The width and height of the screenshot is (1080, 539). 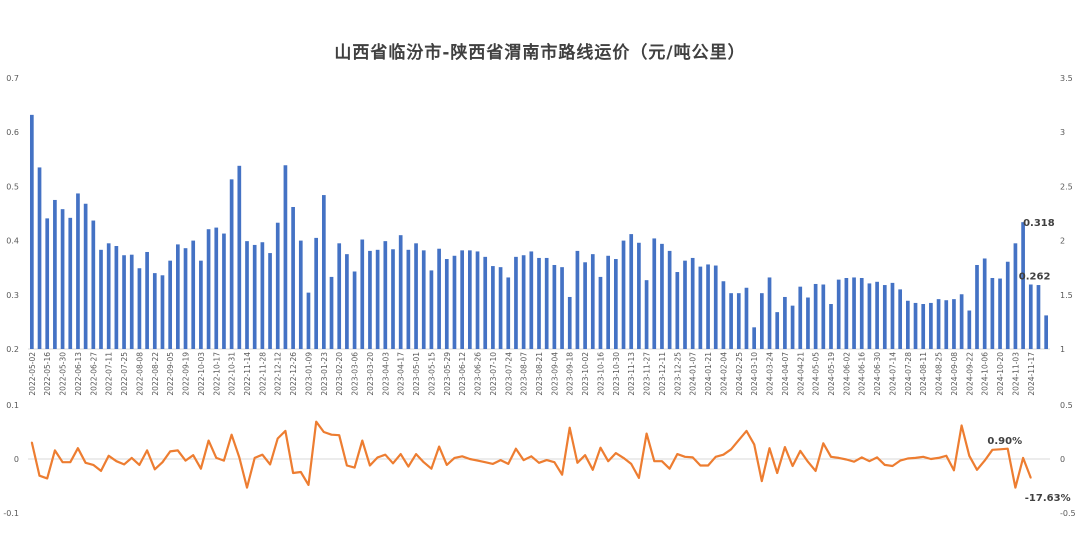 What do you see at coordinates (1062, 459) in the screenshot?
I see `y2-tick-right: 0` at bounding box center [1062, 459].